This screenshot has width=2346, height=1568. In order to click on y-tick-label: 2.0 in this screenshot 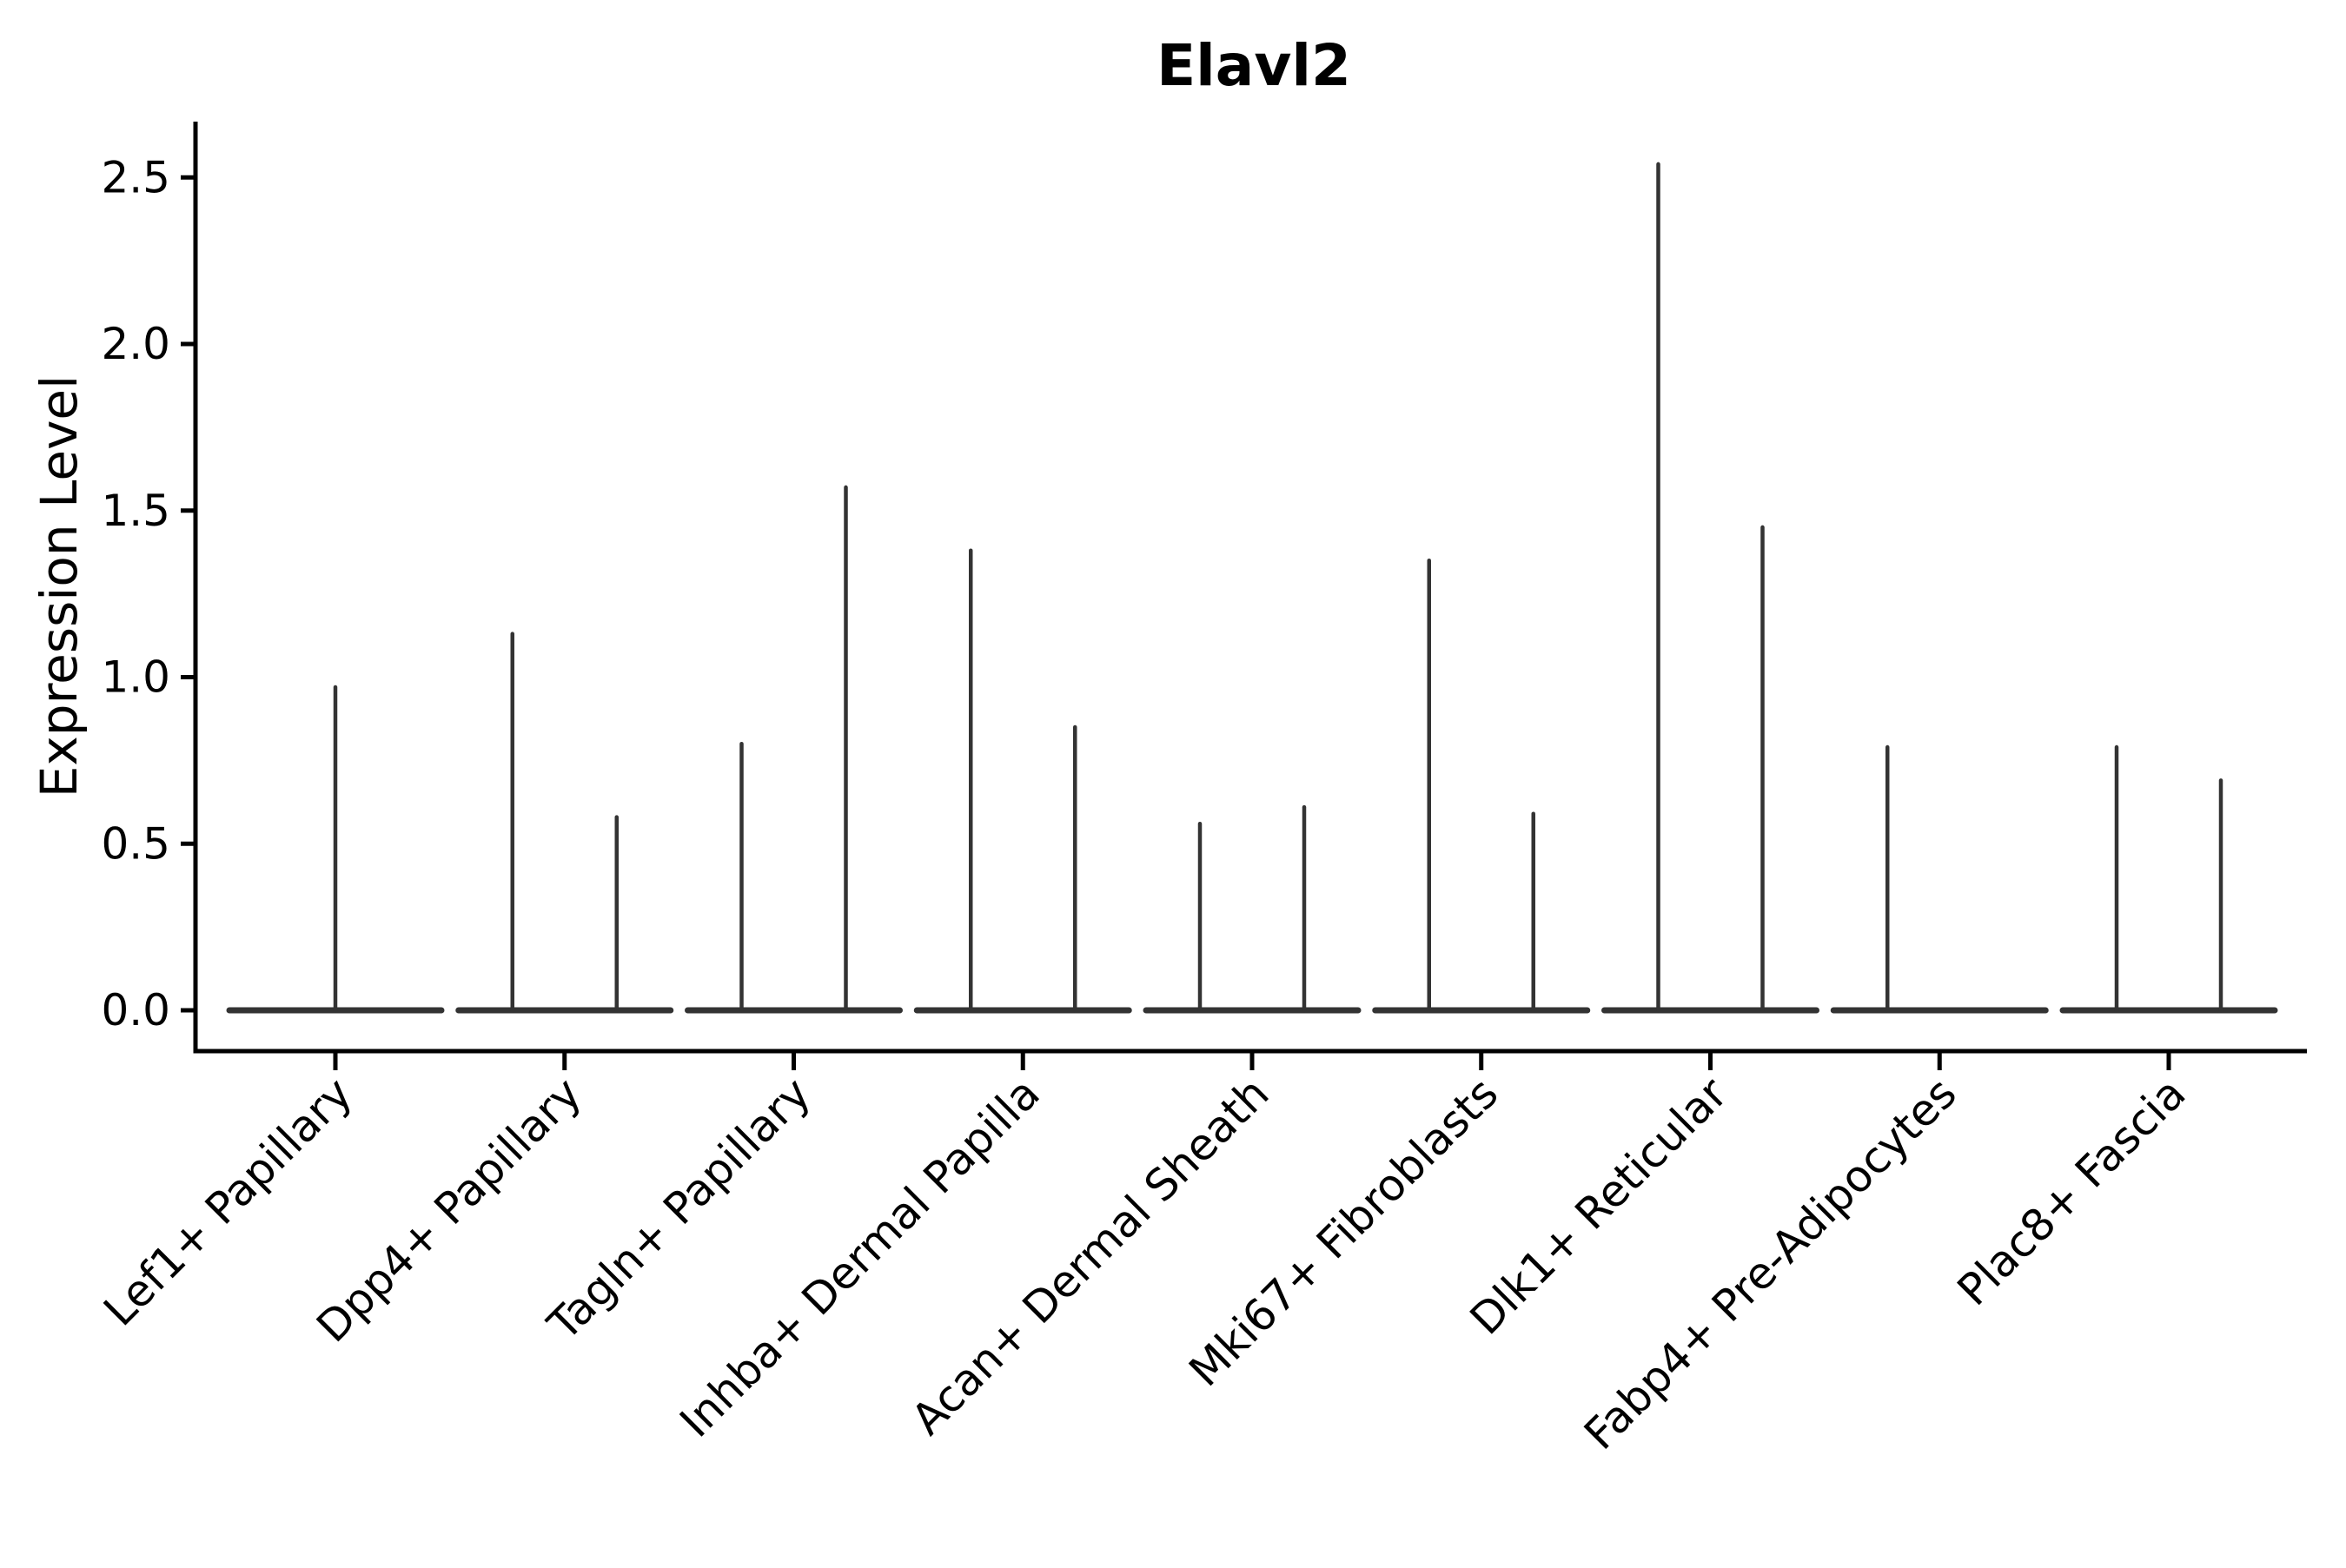, I will do `click(135, 344)`.